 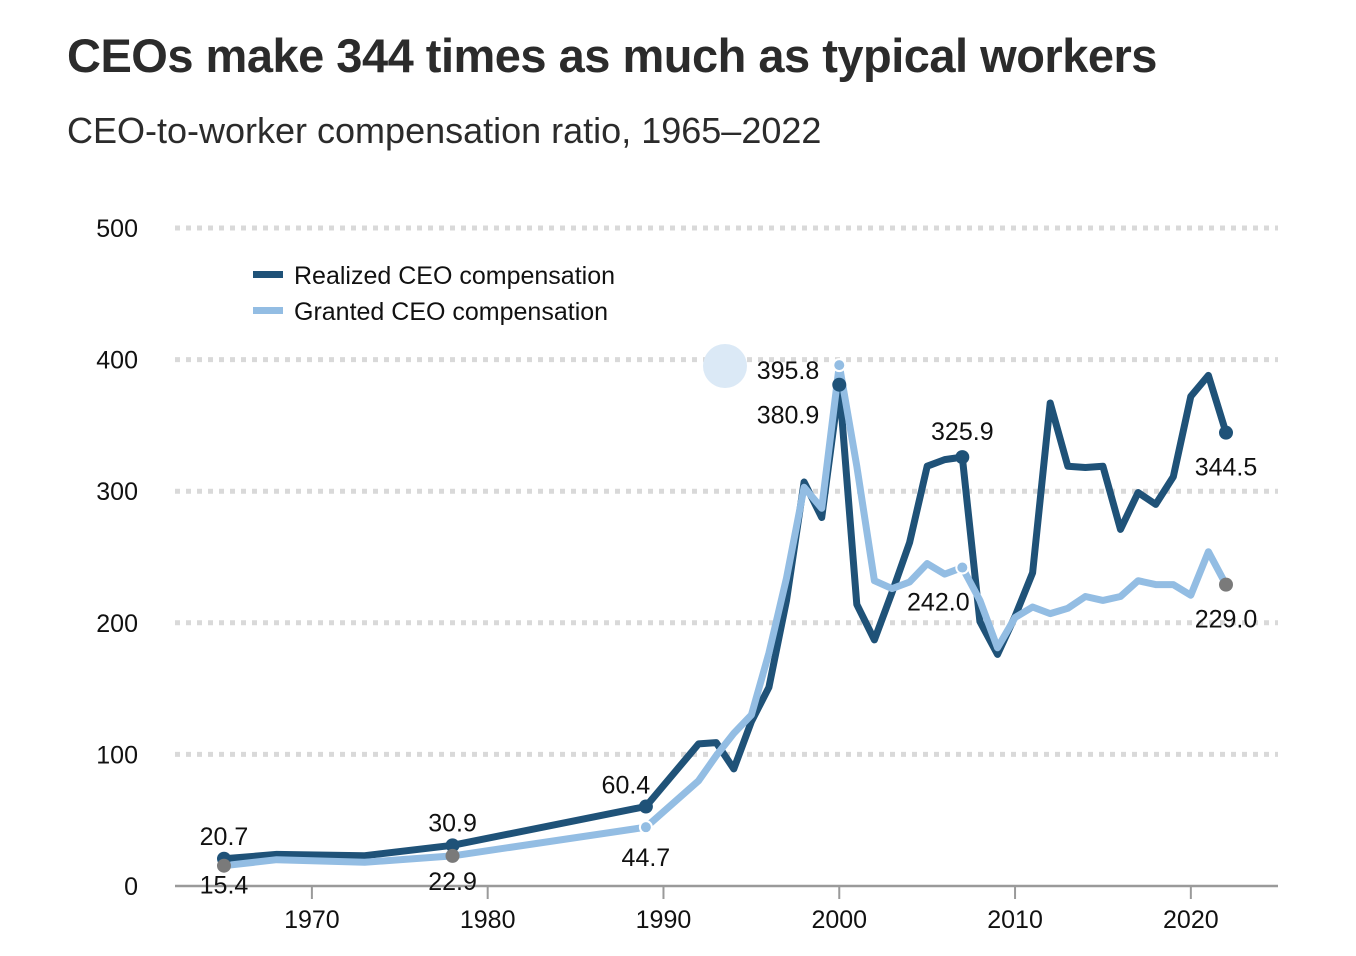 I want to click on data-label: 242.0, so click(x=938, y=603).